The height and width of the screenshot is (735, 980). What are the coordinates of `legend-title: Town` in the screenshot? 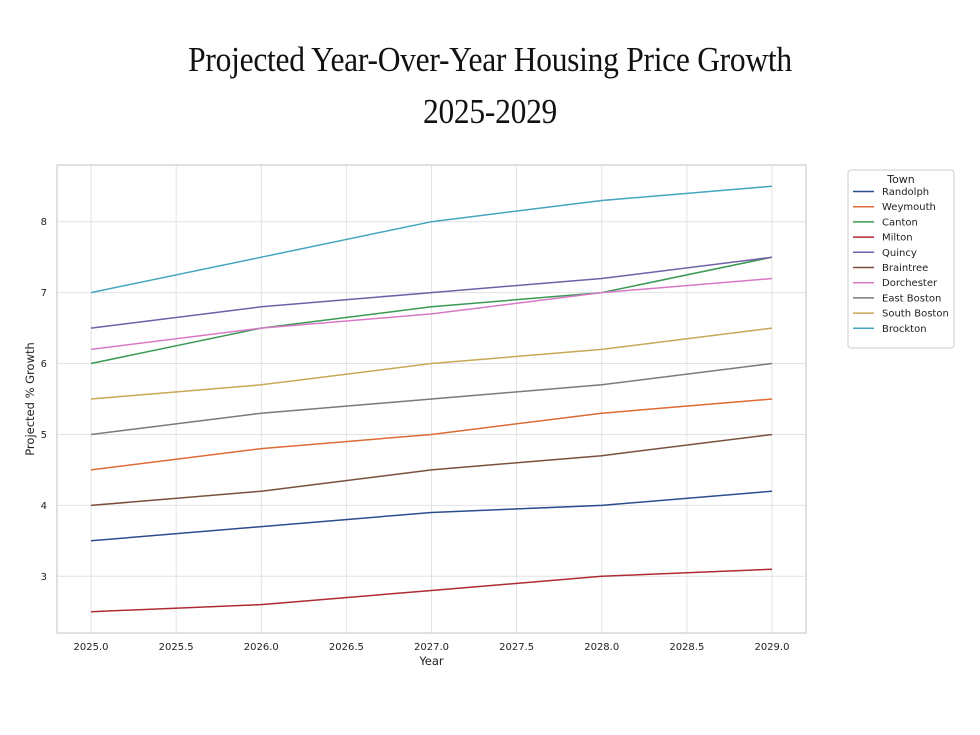 It's located at (900, 179).